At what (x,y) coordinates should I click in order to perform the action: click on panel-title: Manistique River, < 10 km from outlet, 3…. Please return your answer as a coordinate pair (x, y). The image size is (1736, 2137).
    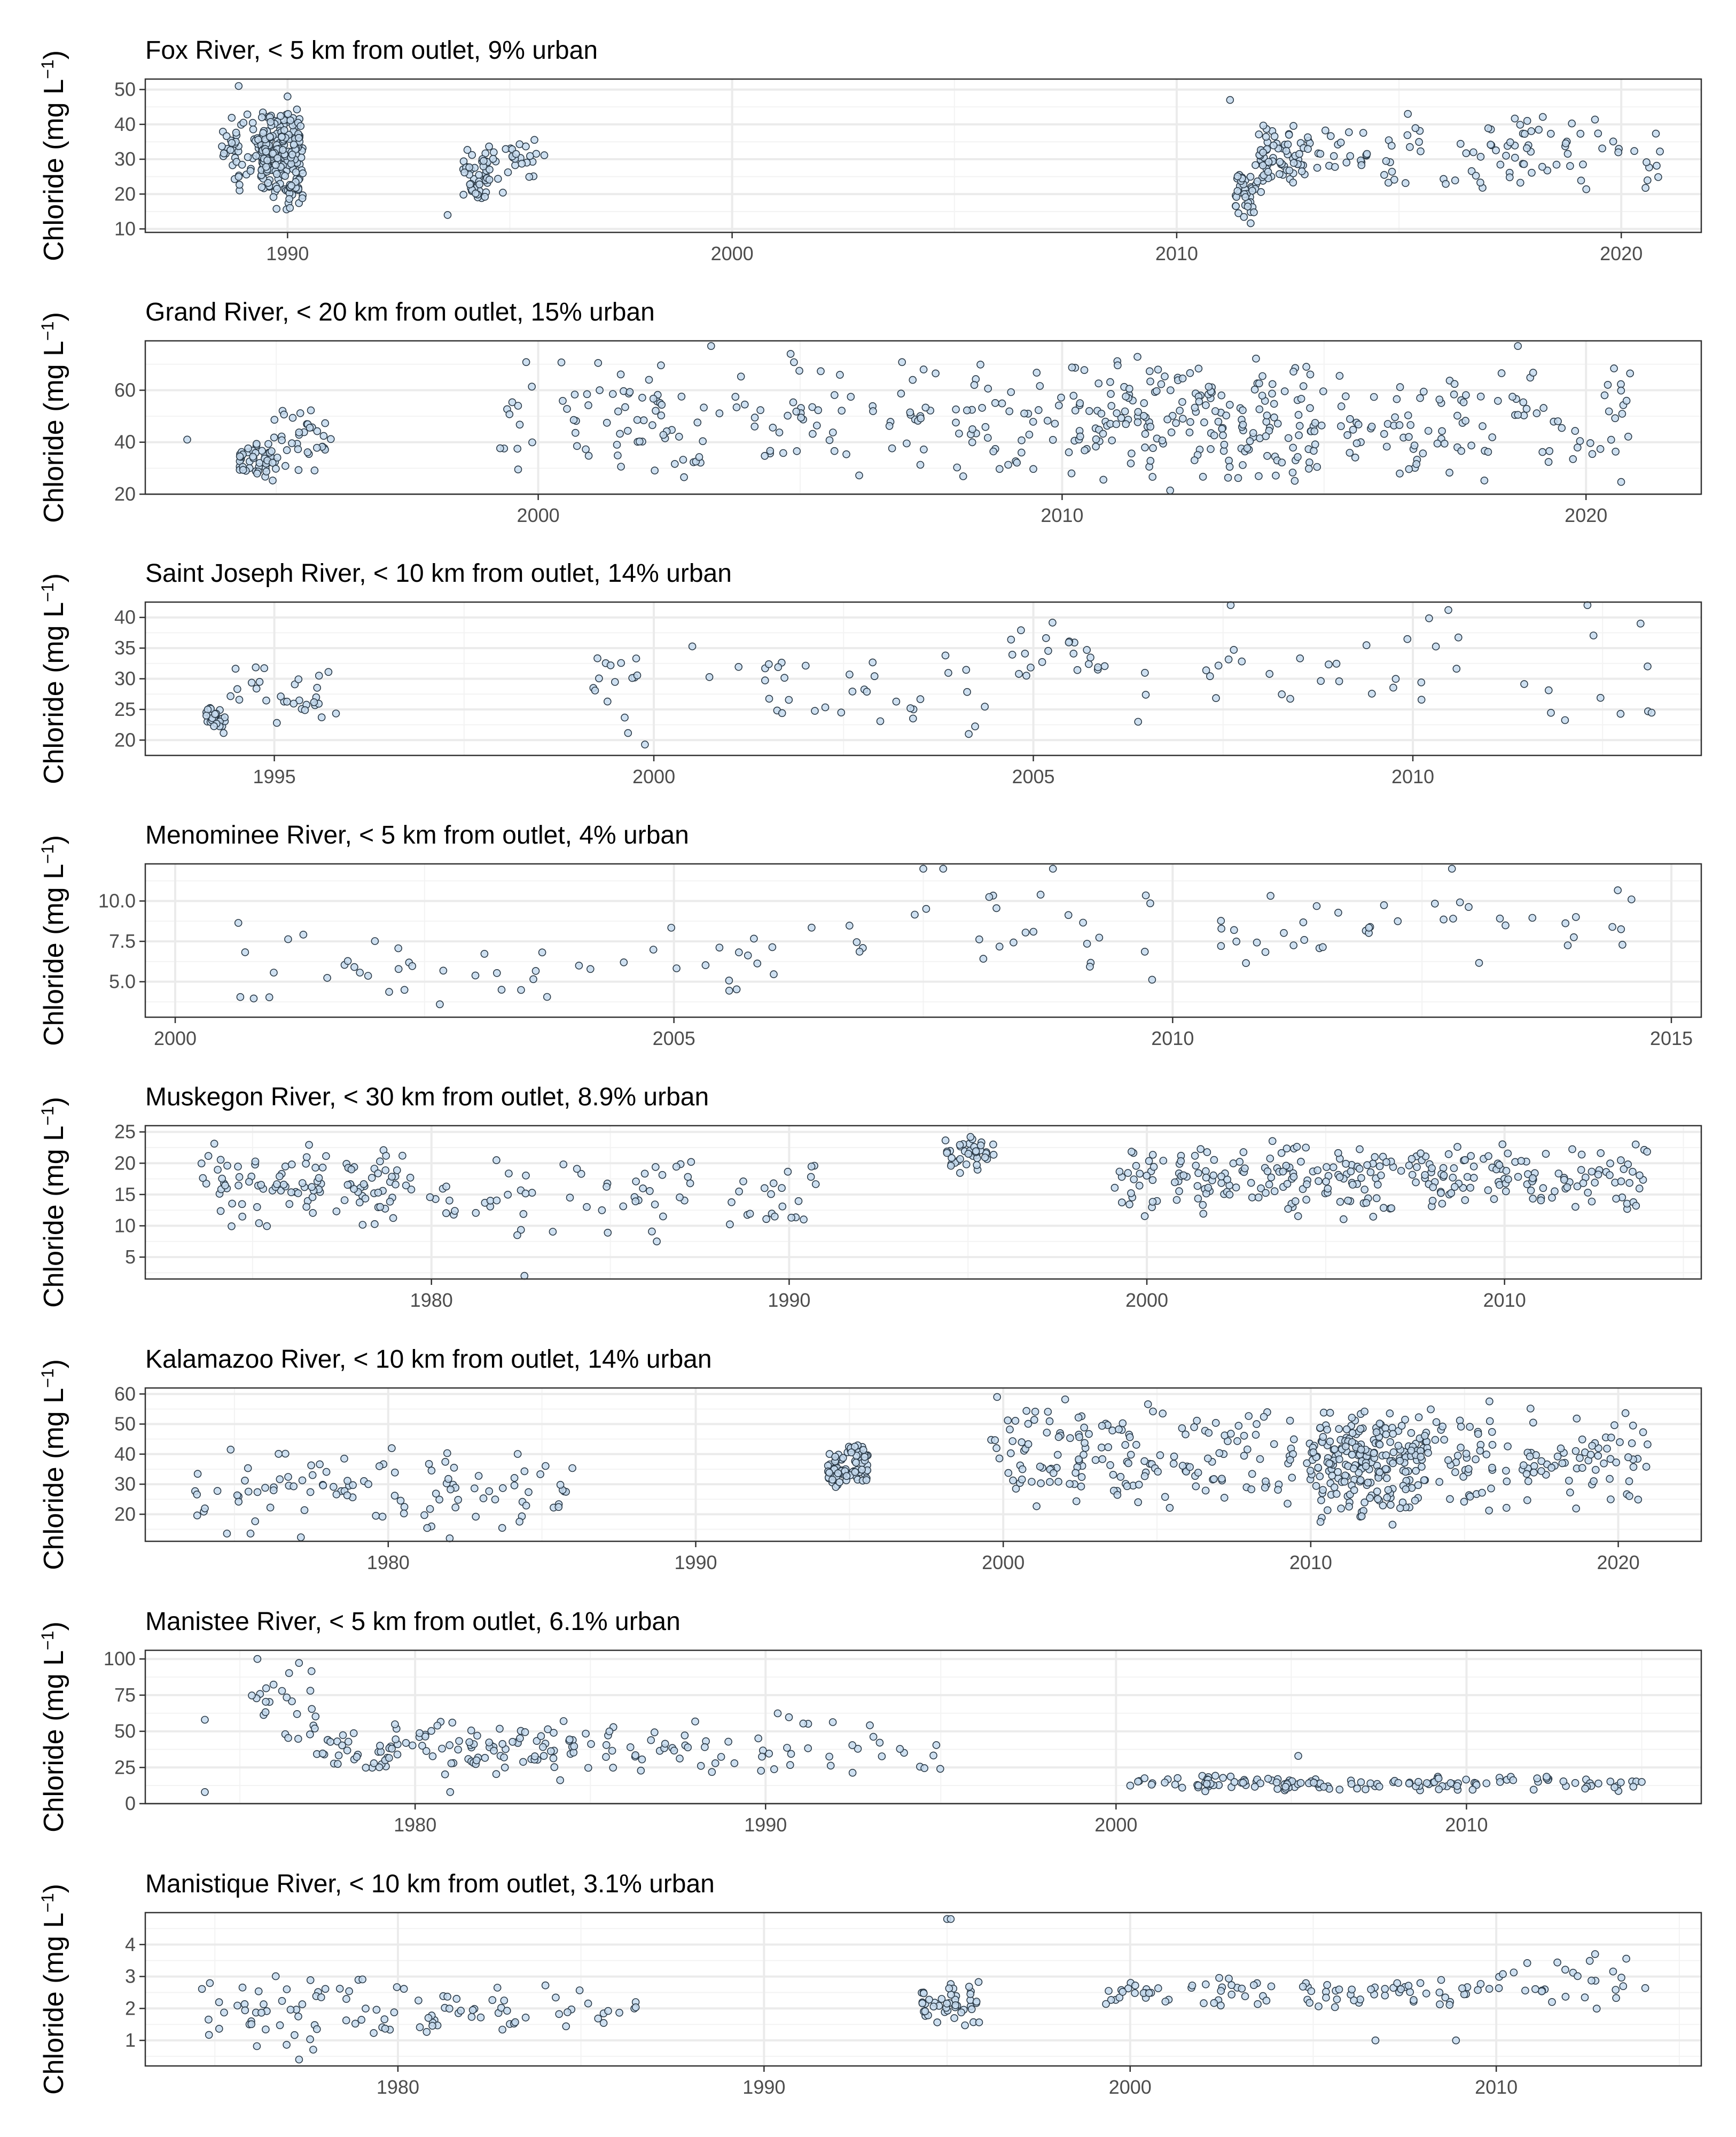
    Looking at the image, I should click on (430, 1884).